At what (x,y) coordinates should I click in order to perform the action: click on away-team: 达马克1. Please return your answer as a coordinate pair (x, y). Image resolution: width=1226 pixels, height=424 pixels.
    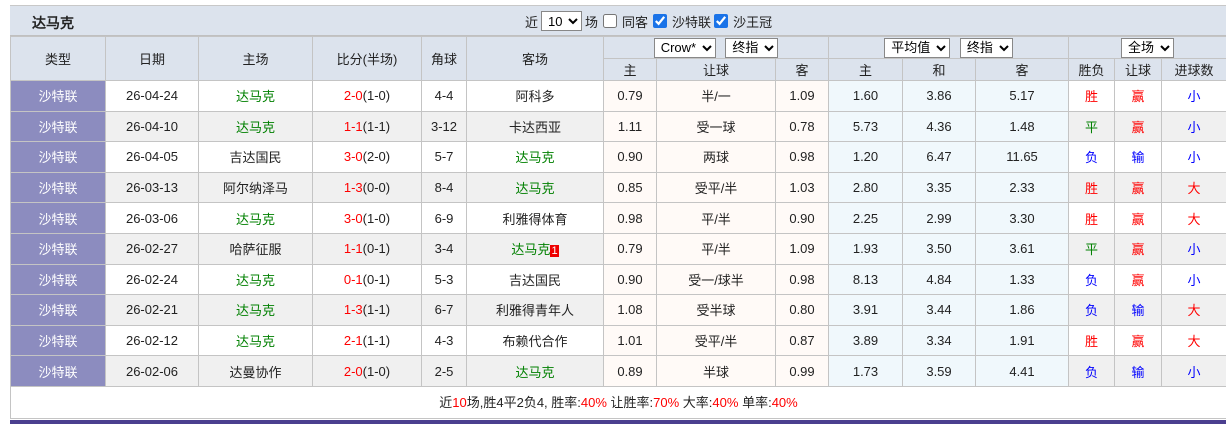
    Looking at the image, I should click on (535, 248).